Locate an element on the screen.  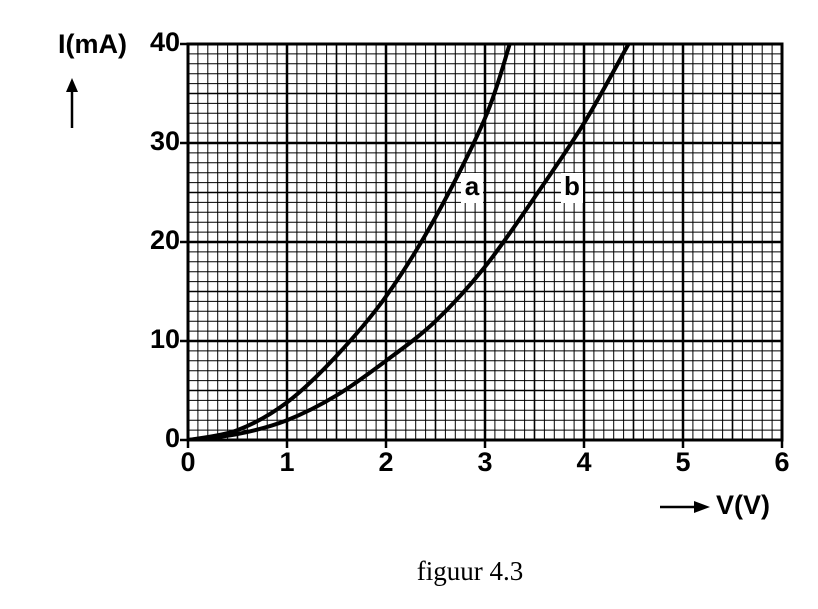
y-tick-label: 40 is located at coordinates (165, 42).